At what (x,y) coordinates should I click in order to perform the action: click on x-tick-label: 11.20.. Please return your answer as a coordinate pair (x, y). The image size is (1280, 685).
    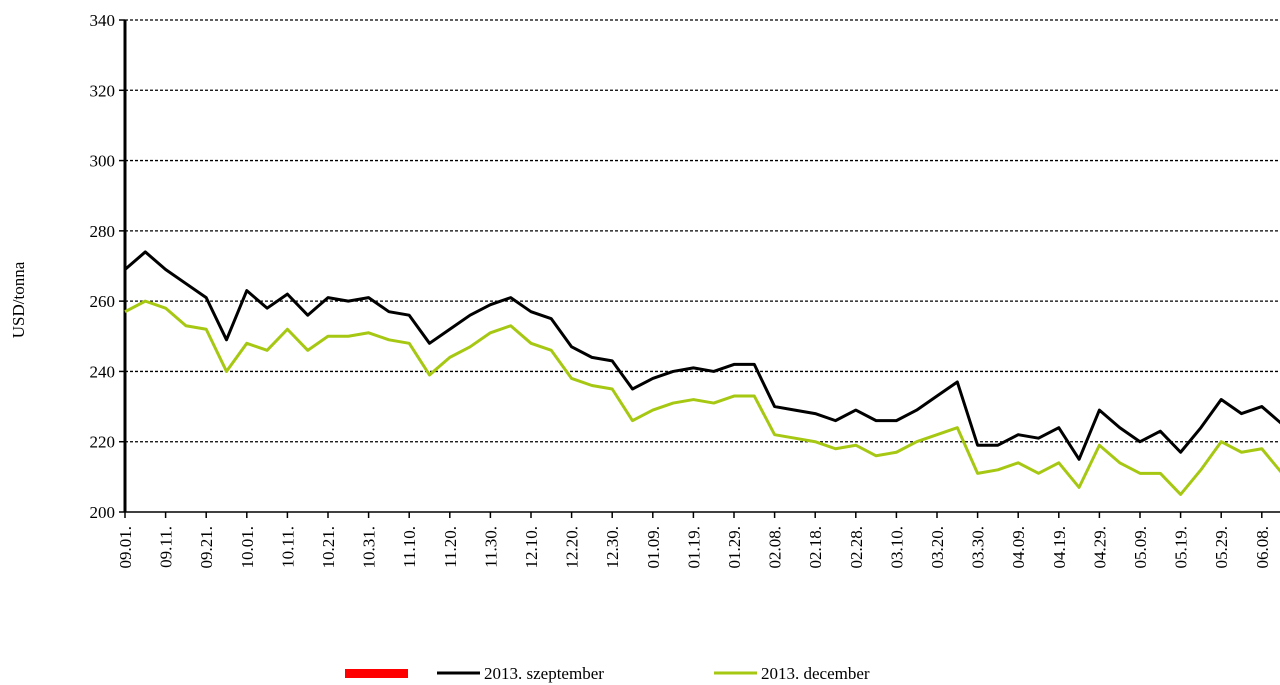
    Looking at the image, I should click on (450, 547).